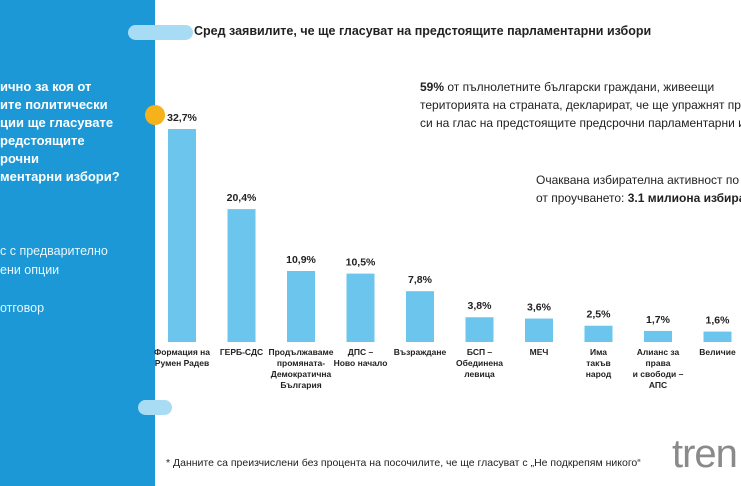  I want to click on value-label: 3,6%, so click(539, 308).